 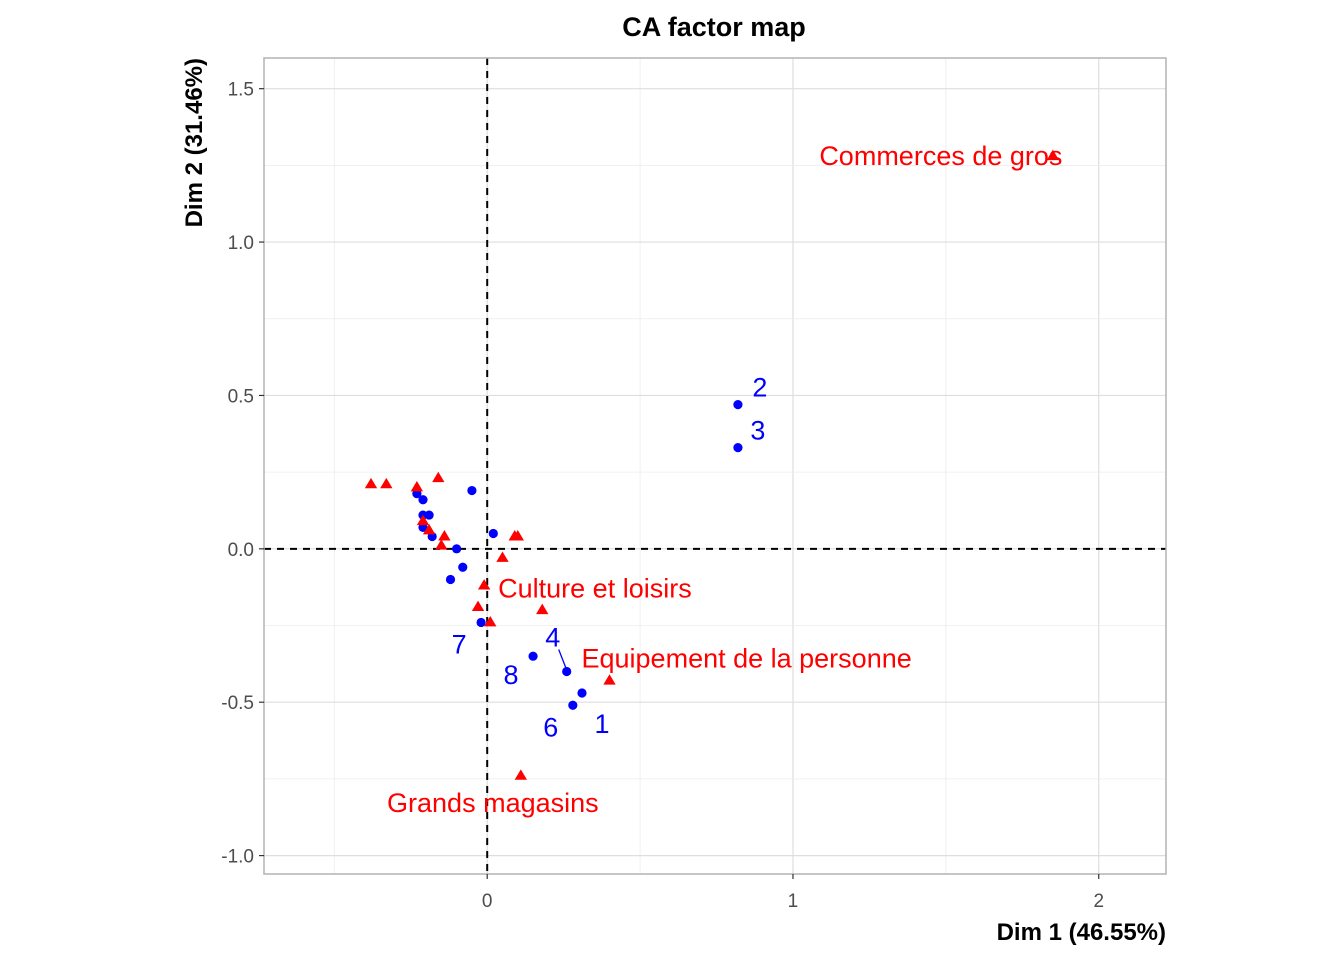 What do you see at coordinates (459, 644) in the screenshot?
I see `row-point-label: 7` at bounding box center [459, 644].